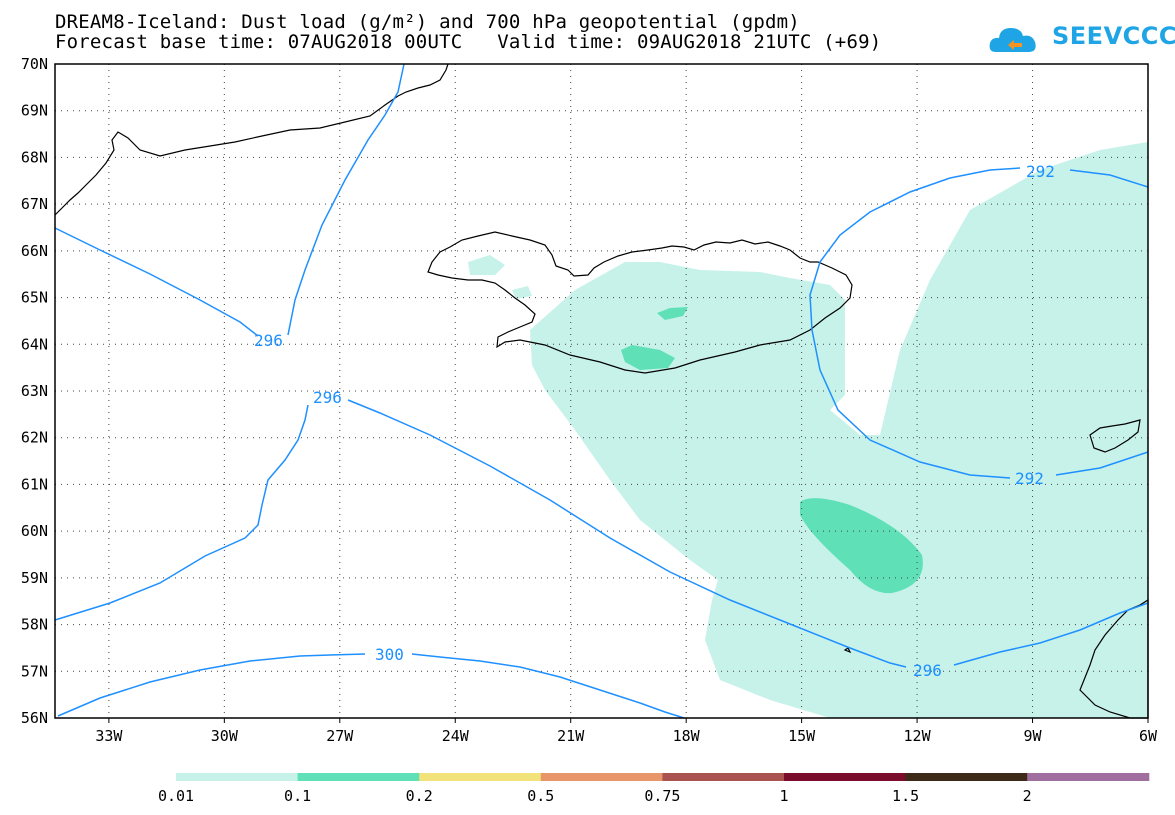 This screenshot has height=815, width=1175. What do you see at coordinates (34, 625) in the screenshot?
I see `latitude-label: 58N` at bounding box center [34, 625].